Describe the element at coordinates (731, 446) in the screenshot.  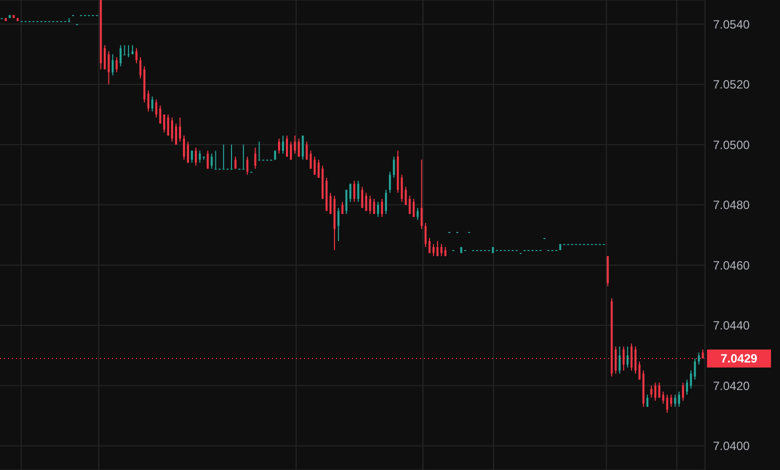
I see `y-tick-label: 7.0400` at that location.